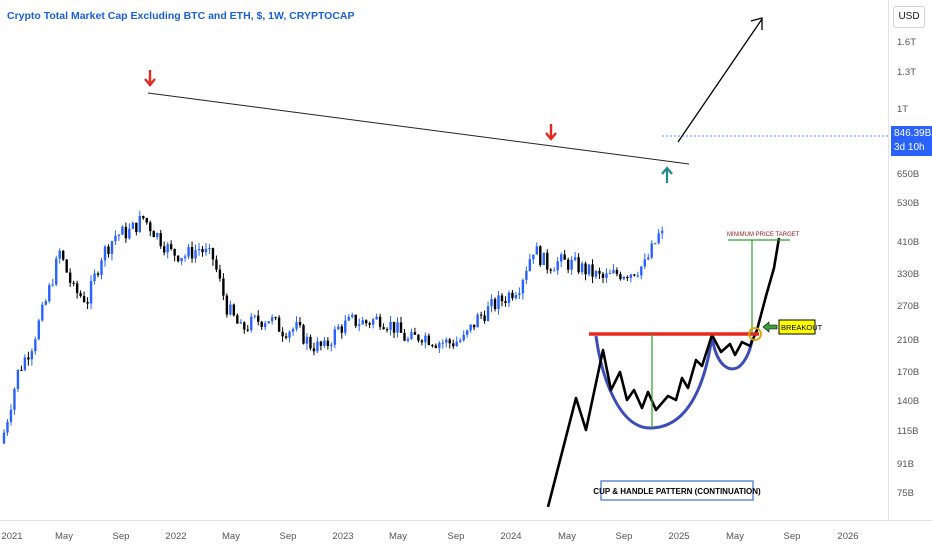 The image size is (932, 555). I want to click on min-price-target-label: MINIMUM PRICE TARGET, so click(763, 235).